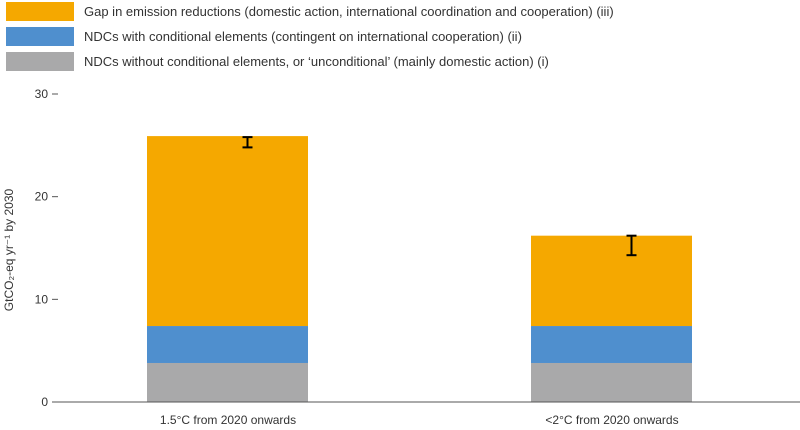  What do you see at coordinates (9, 249) in the screenshot?
I see `y-axis-label: GtCO₂-eq yr⁻¹ by 2030` at bounding box center [9, 249].